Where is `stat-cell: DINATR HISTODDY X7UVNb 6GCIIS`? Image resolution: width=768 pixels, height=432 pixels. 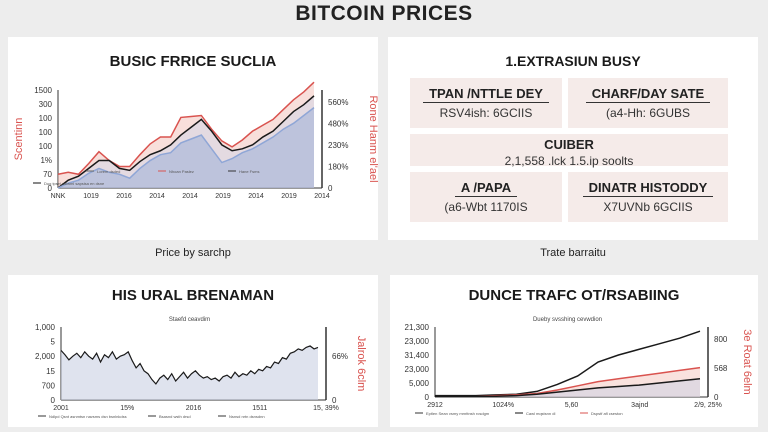
stat-cell: DINATR HISTODDY X7UVNb 6GCIIS is located at coordinates (648, 197).